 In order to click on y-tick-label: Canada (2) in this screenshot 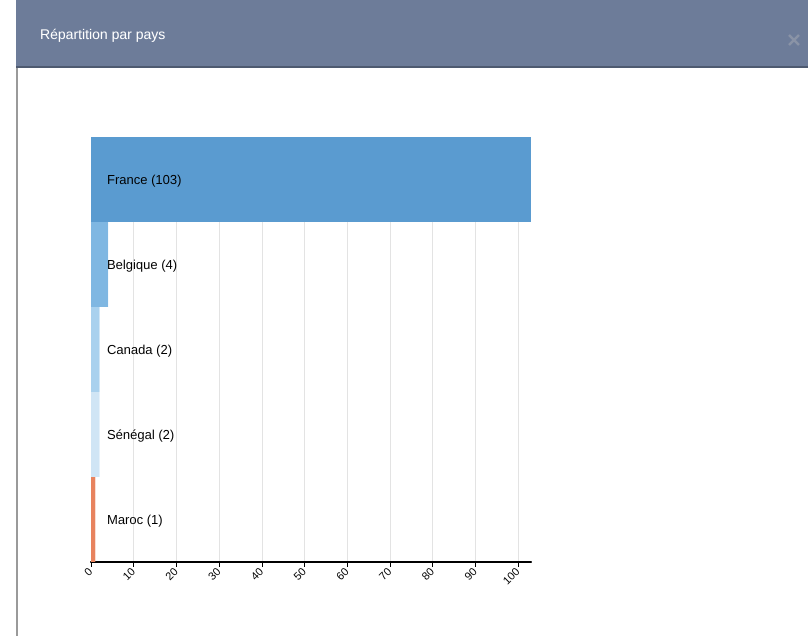, I will do `click(139, 349)`.